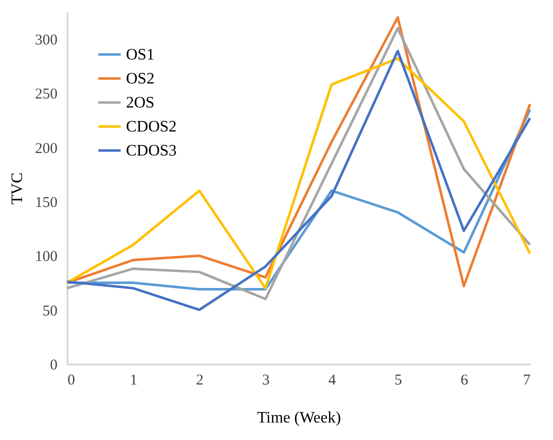 The image size is (553, 440). What do you see at coordinates (54, 366) in the screenshot?
I see `y-tick-label: 0` at bounding box center [54, 366].